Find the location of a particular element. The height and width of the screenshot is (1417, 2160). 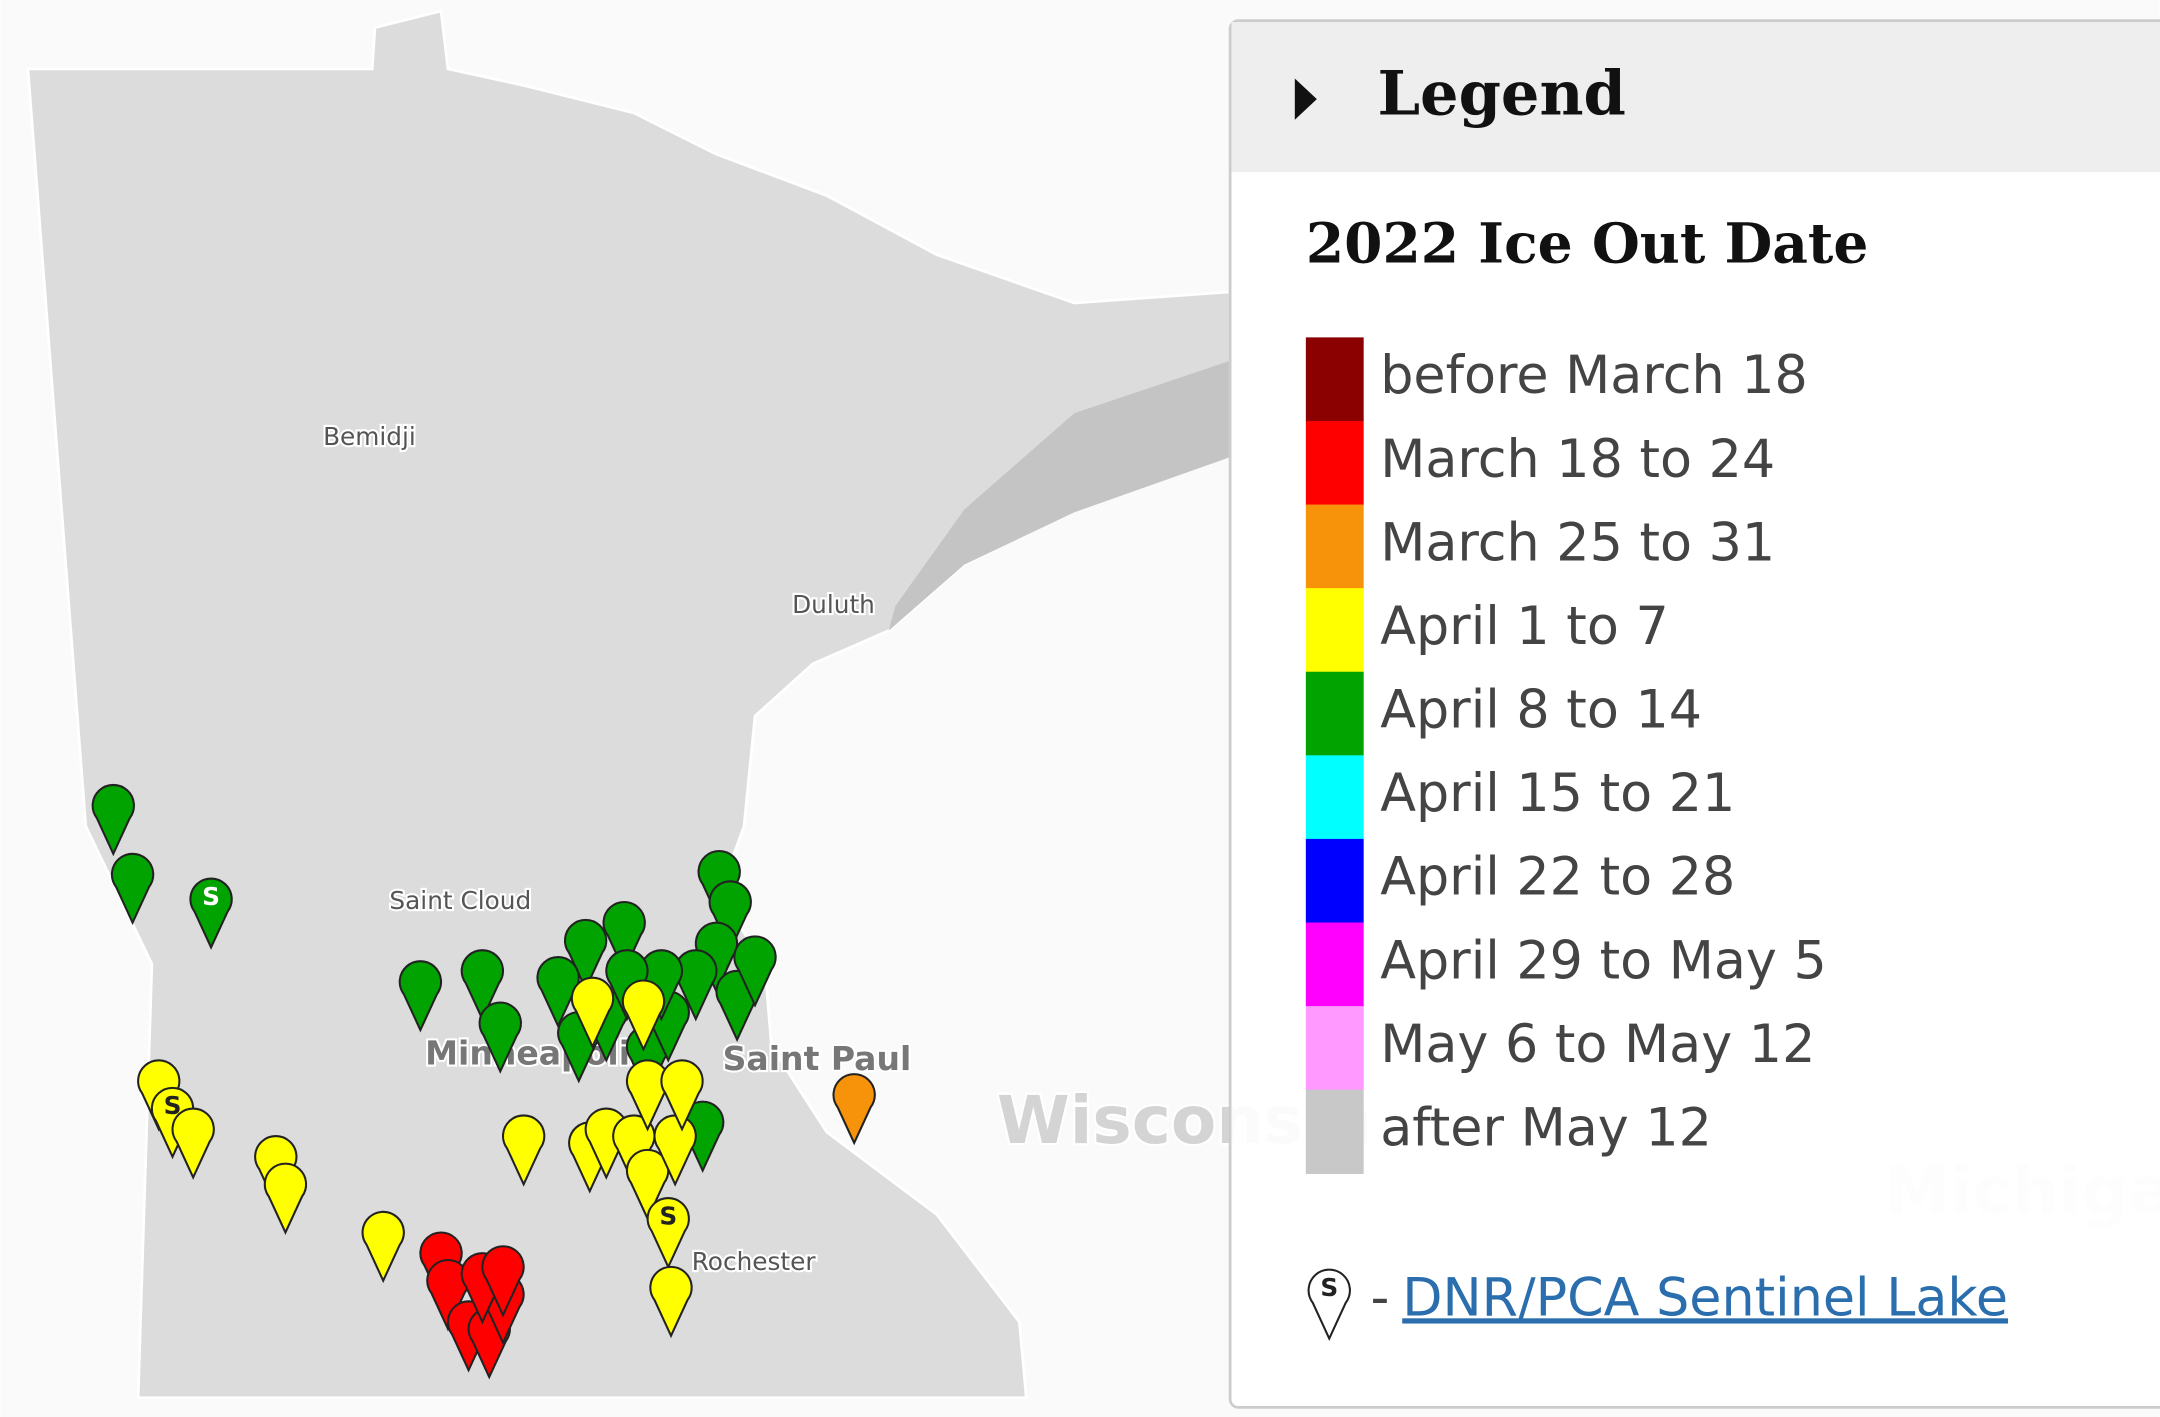

legend-label: before March 18 is located at coordinates (1594, 375).